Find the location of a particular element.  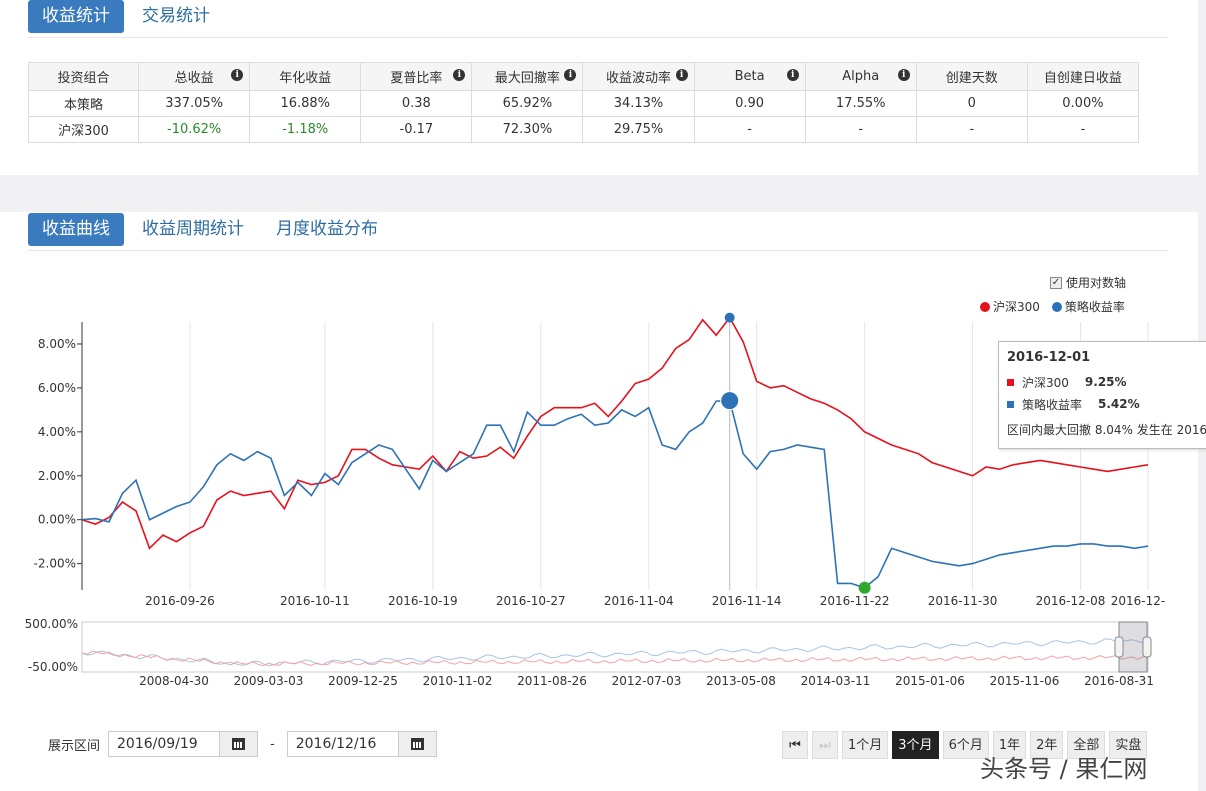

x-tick-label: 2016-09-26 is located at coordinates (180, 601).